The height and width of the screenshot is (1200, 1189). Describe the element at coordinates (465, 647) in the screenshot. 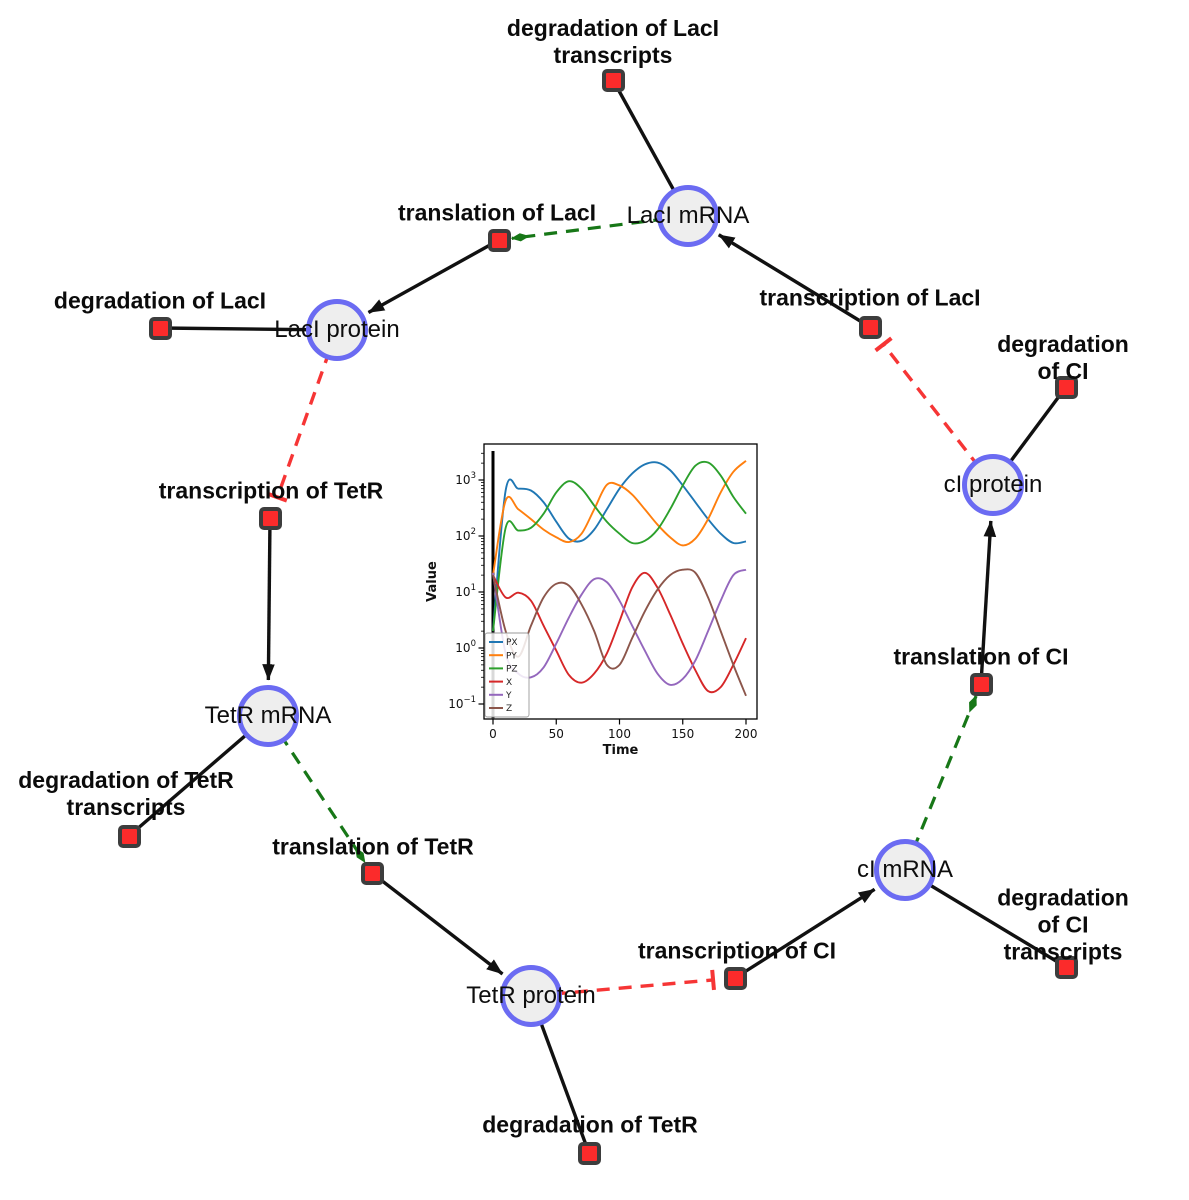

I see `y-tick-label: 10⁰` at that location.